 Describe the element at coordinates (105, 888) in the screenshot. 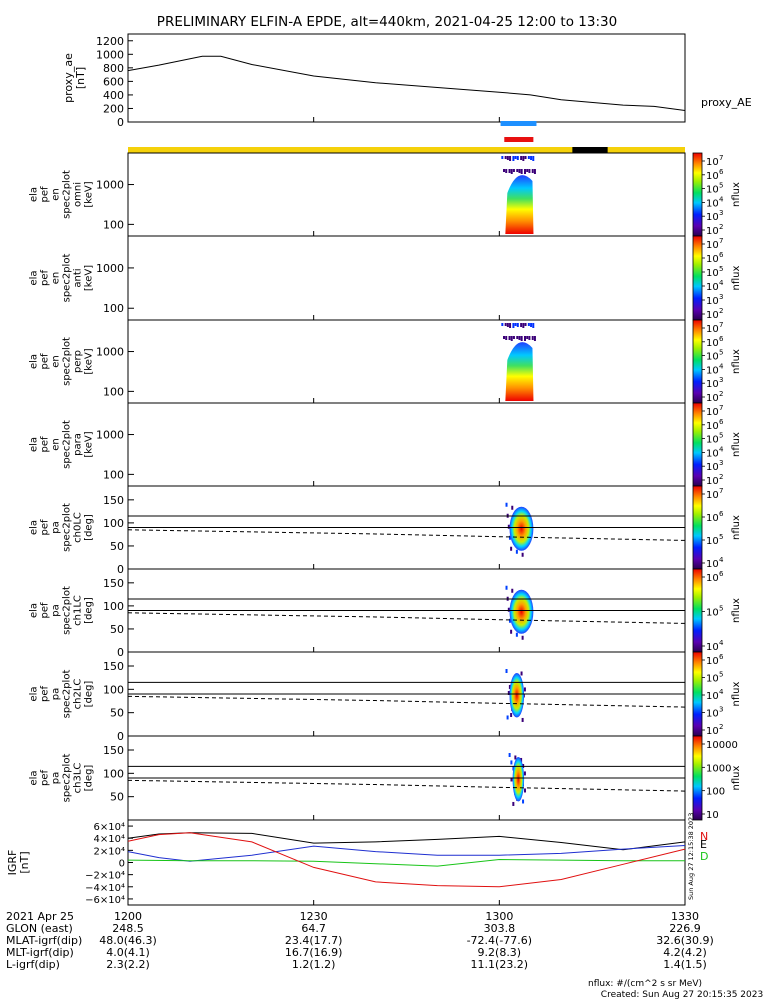

I see `igrf-ytick-label: −4×10⁴` at that location.